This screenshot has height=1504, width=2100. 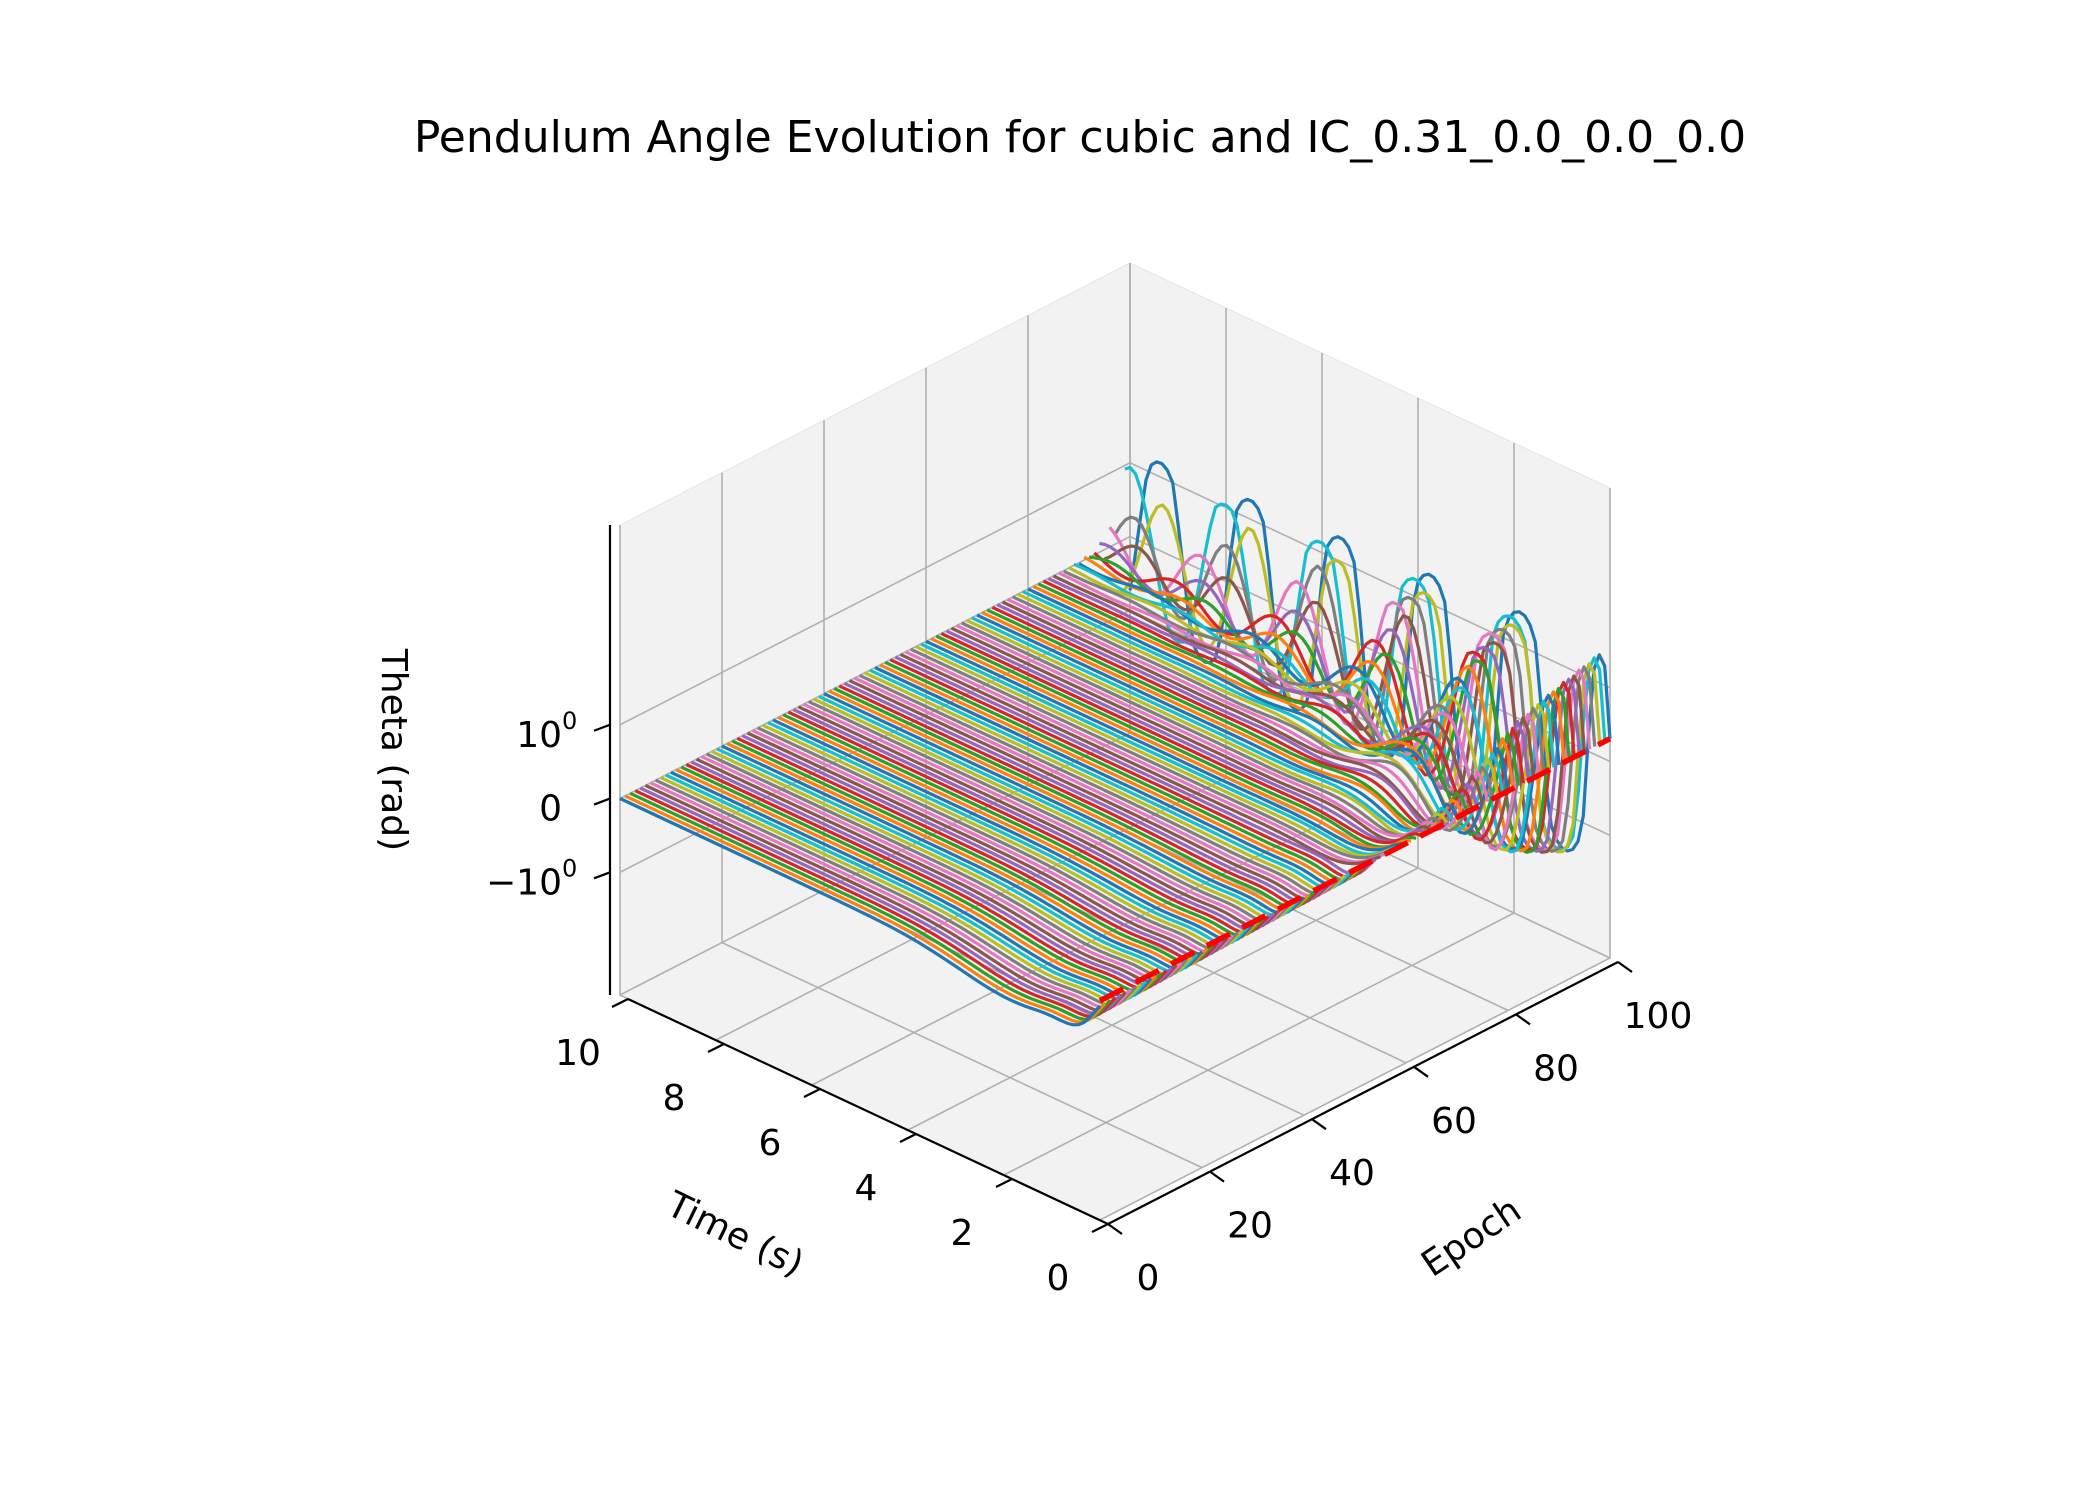 I want to click on epoch-tick-label: 60, so click(x=1454, y=1121).